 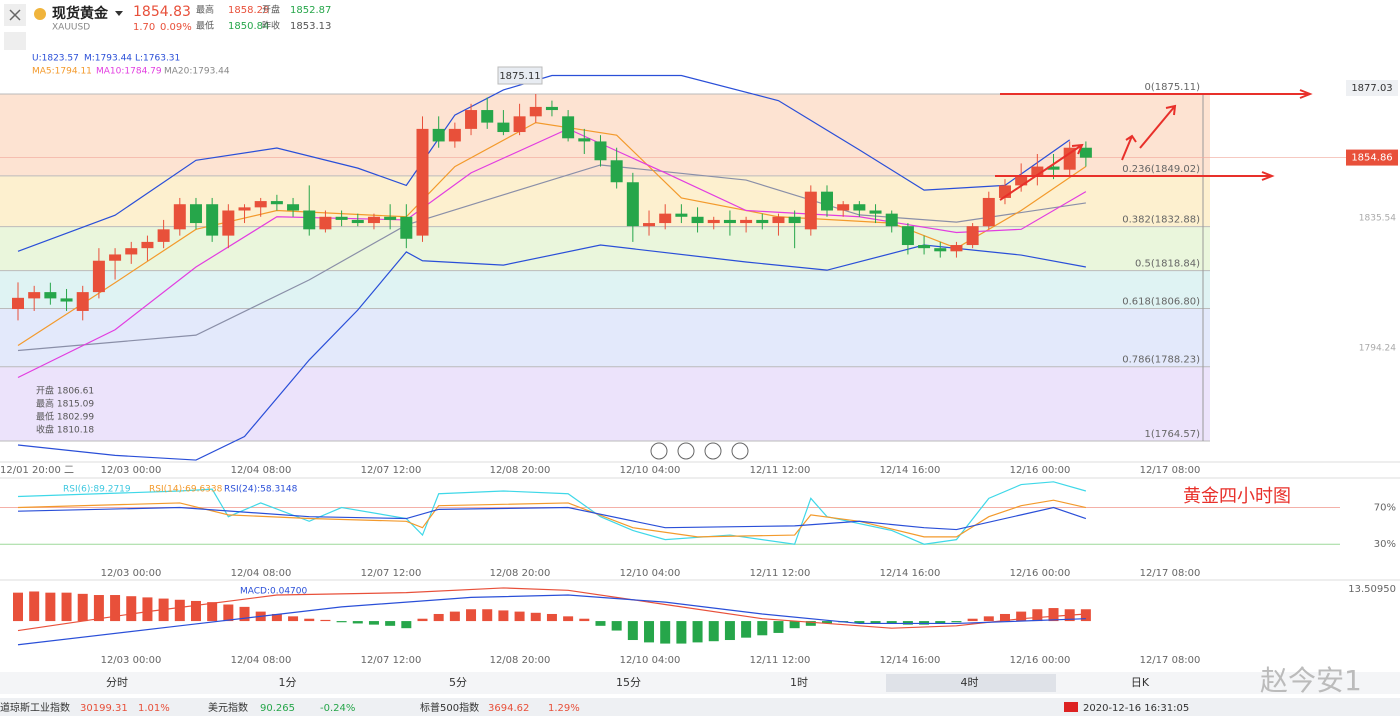 I want to click on prev-label: 昨收, so click(x=271, y=26).